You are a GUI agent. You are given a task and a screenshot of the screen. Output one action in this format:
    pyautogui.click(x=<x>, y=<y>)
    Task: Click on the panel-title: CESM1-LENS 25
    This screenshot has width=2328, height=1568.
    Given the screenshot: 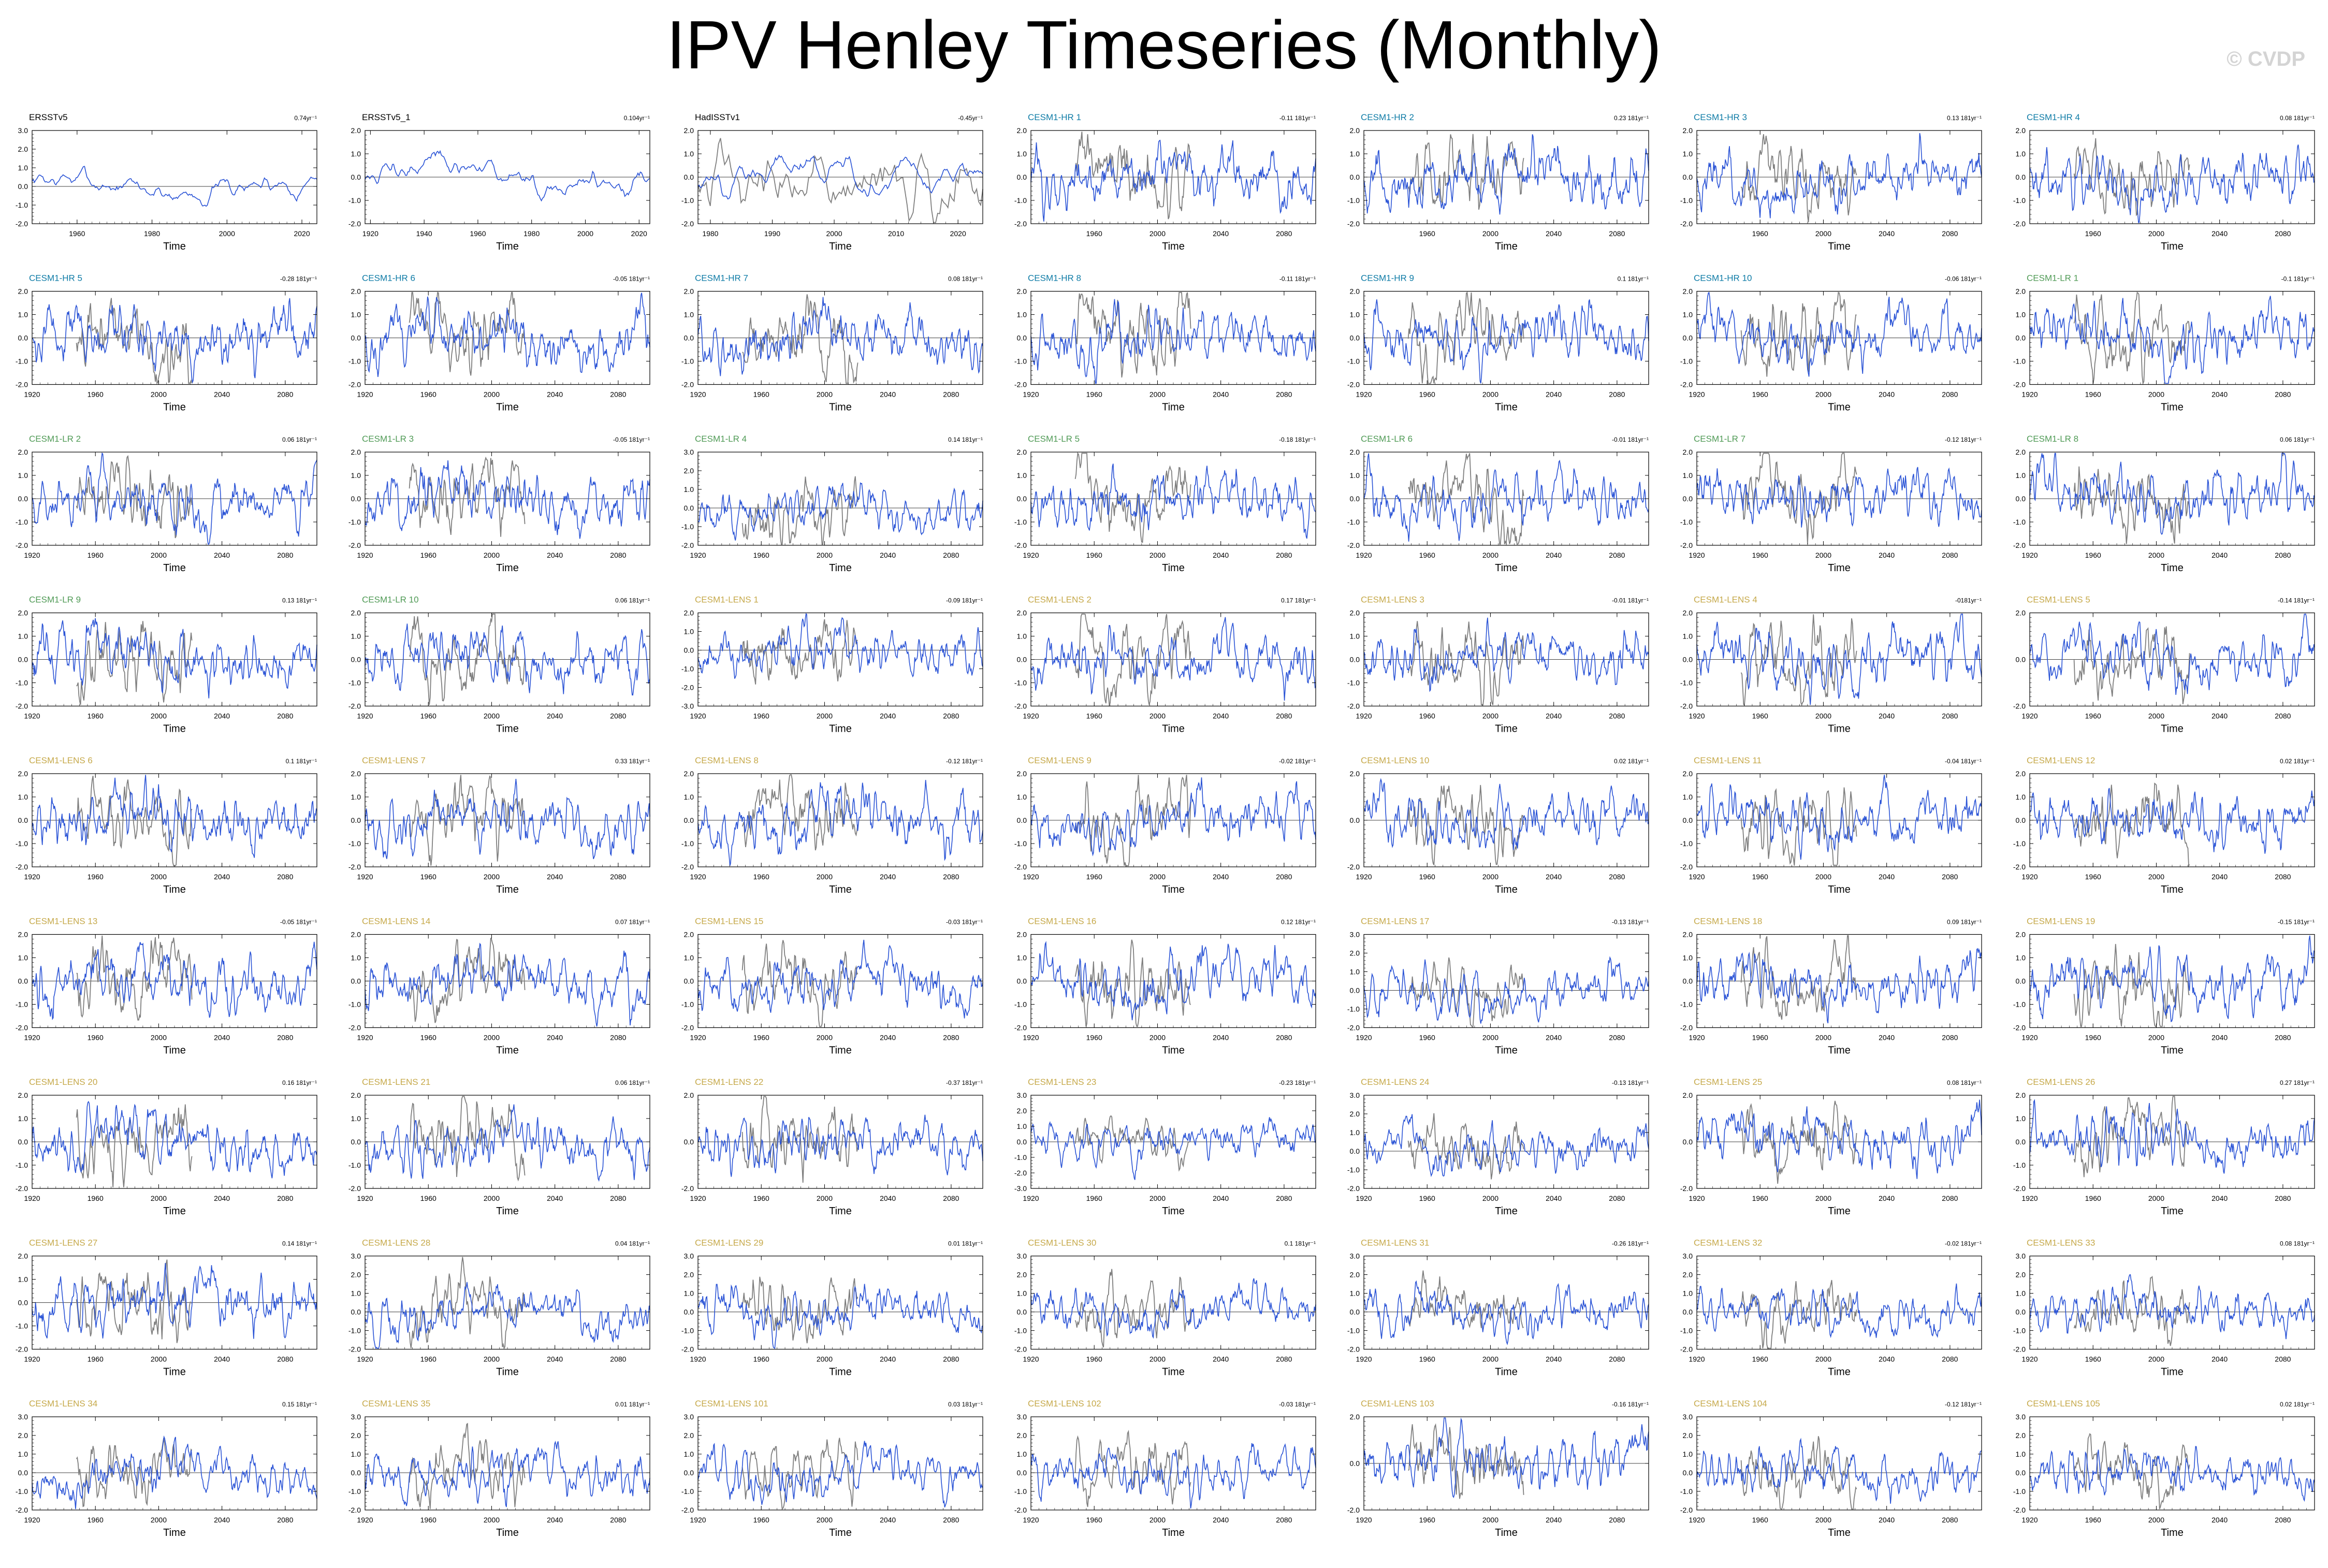 What is the action you would take?
    pyautogui.click(x=1728, y=1082)
    